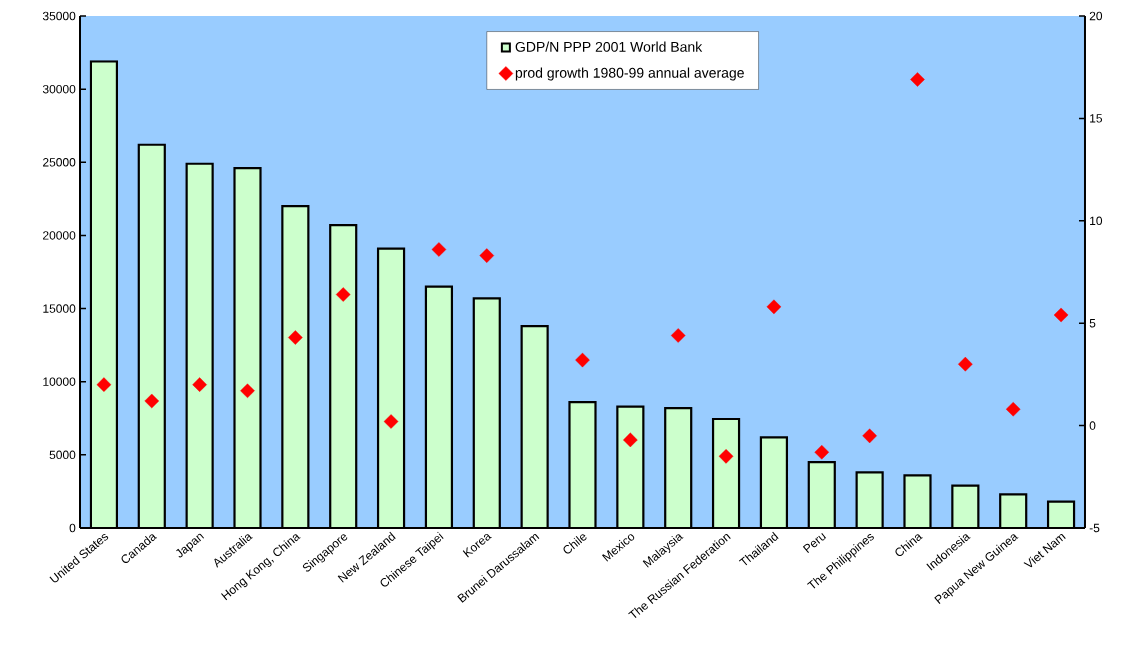 Image resolution: width=1125 pixels, height=670 pixels. Describe the element at coordinates (59, 308) in the screenshot. I see `y-tick-label: 15000` at that location.